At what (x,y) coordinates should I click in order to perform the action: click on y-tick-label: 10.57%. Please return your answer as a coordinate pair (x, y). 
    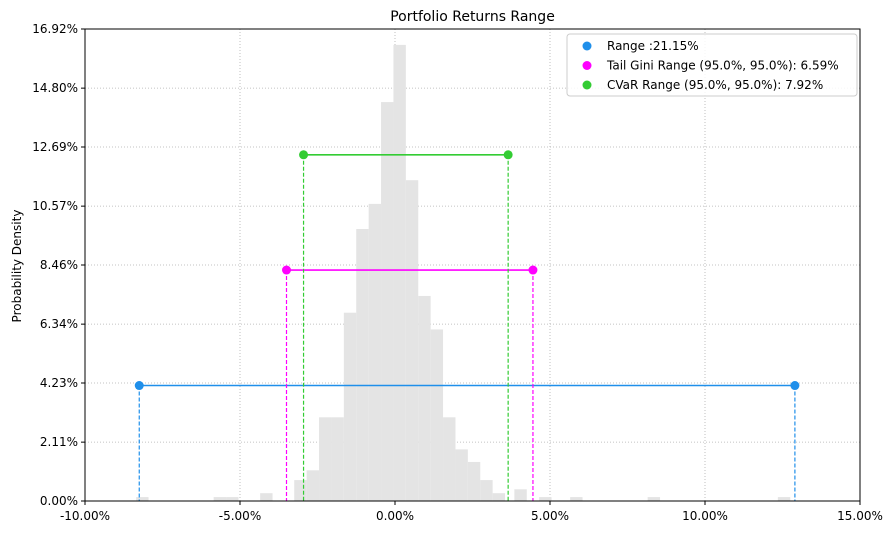
    Looking at the image, I should click on (55, 206).